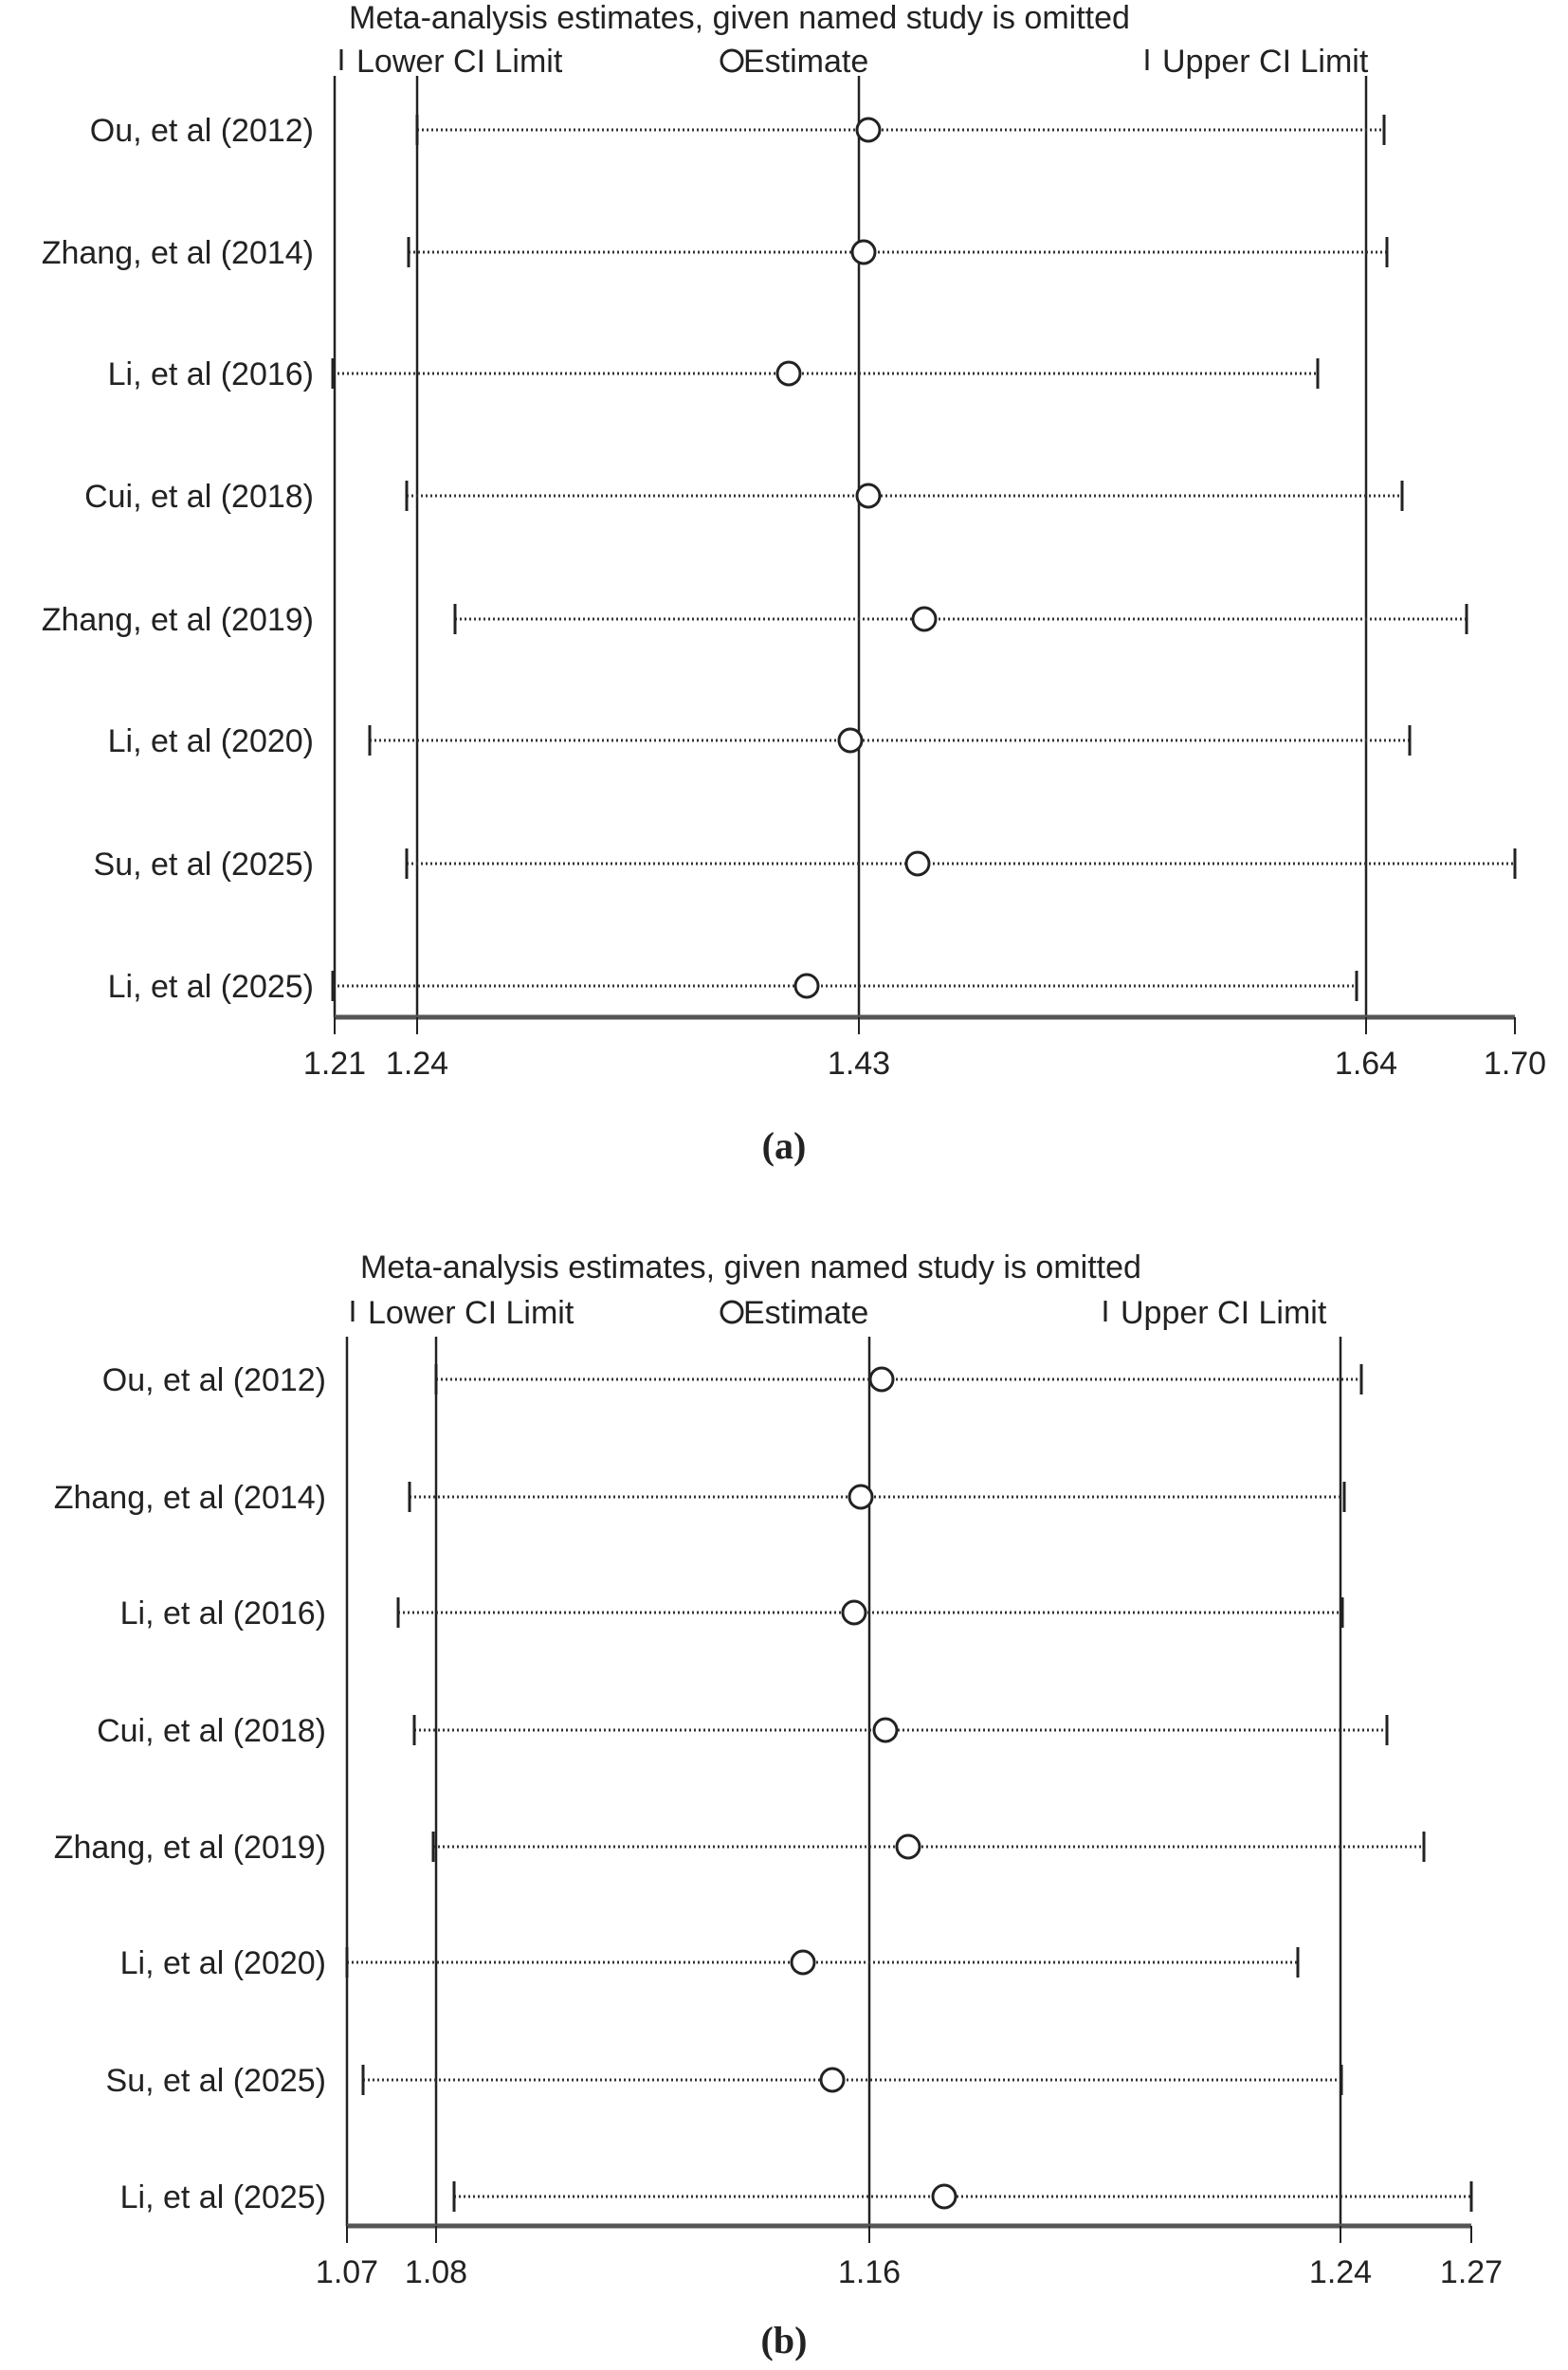 This screenshot has width=1568, height=2370. Describe the element at coordinates (436, 2272) in the screenshot. I see `x-tick-label: 1.08` at that location.